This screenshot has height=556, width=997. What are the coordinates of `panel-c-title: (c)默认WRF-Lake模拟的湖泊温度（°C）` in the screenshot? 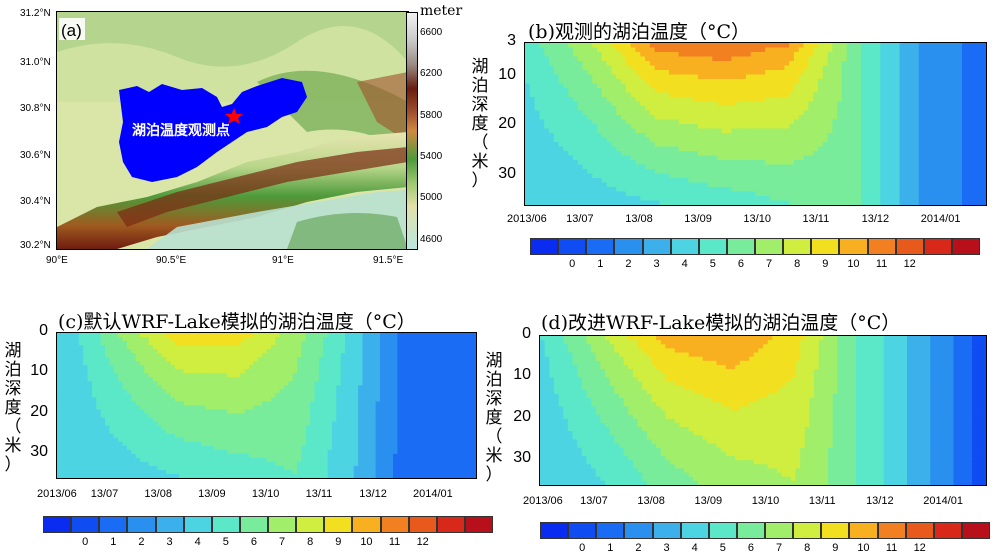 It's located at (237, 322).